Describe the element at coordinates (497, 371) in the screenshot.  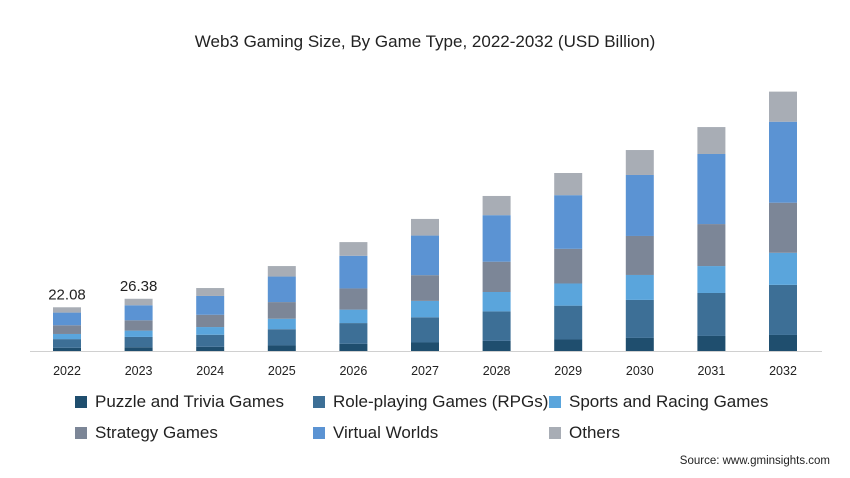
I see `x-tick-label: 2028` at that location.